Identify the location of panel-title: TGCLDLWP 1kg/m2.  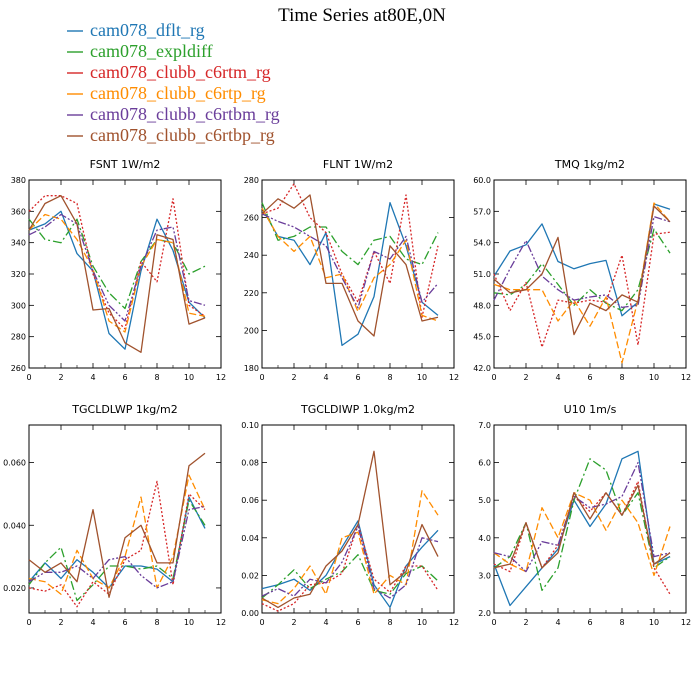
(124, 409).